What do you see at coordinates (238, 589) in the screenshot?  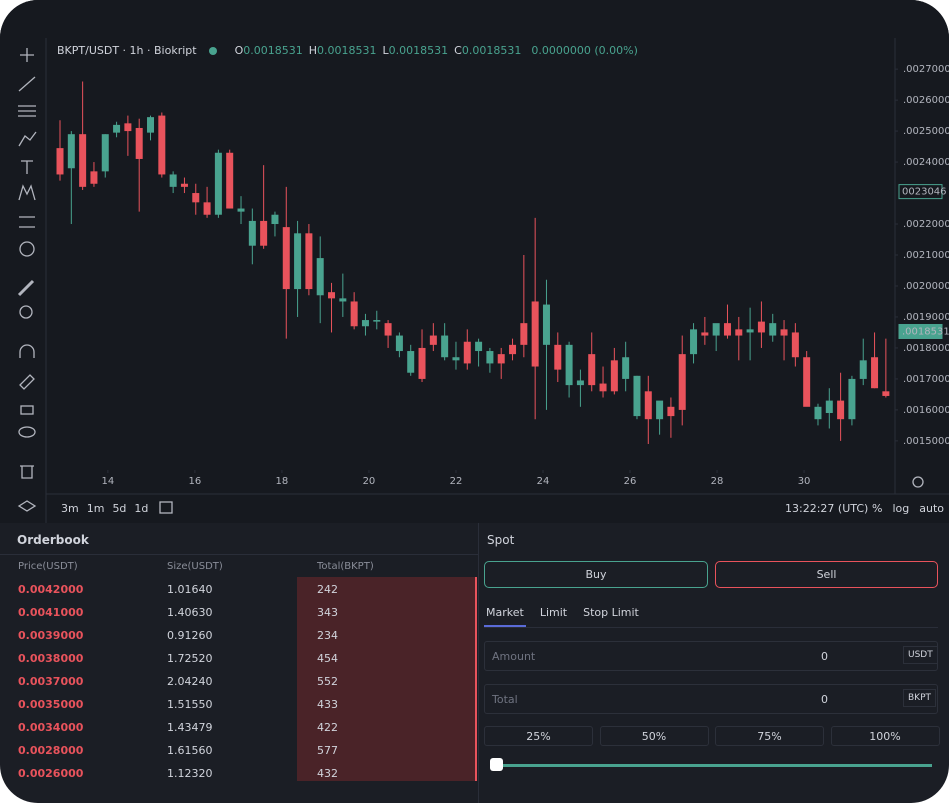 I see `orderbook-row: 0.0042000 1.01640 242` at bounding box center [238, 589].